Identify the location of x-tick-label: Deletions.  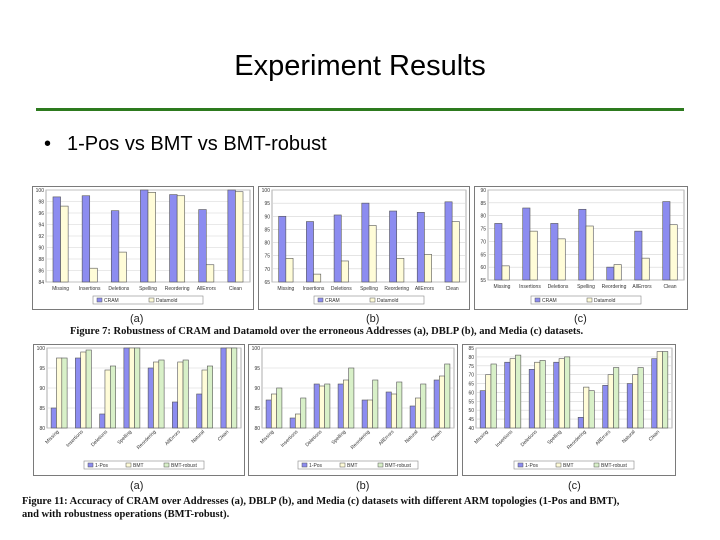
(341, 289).